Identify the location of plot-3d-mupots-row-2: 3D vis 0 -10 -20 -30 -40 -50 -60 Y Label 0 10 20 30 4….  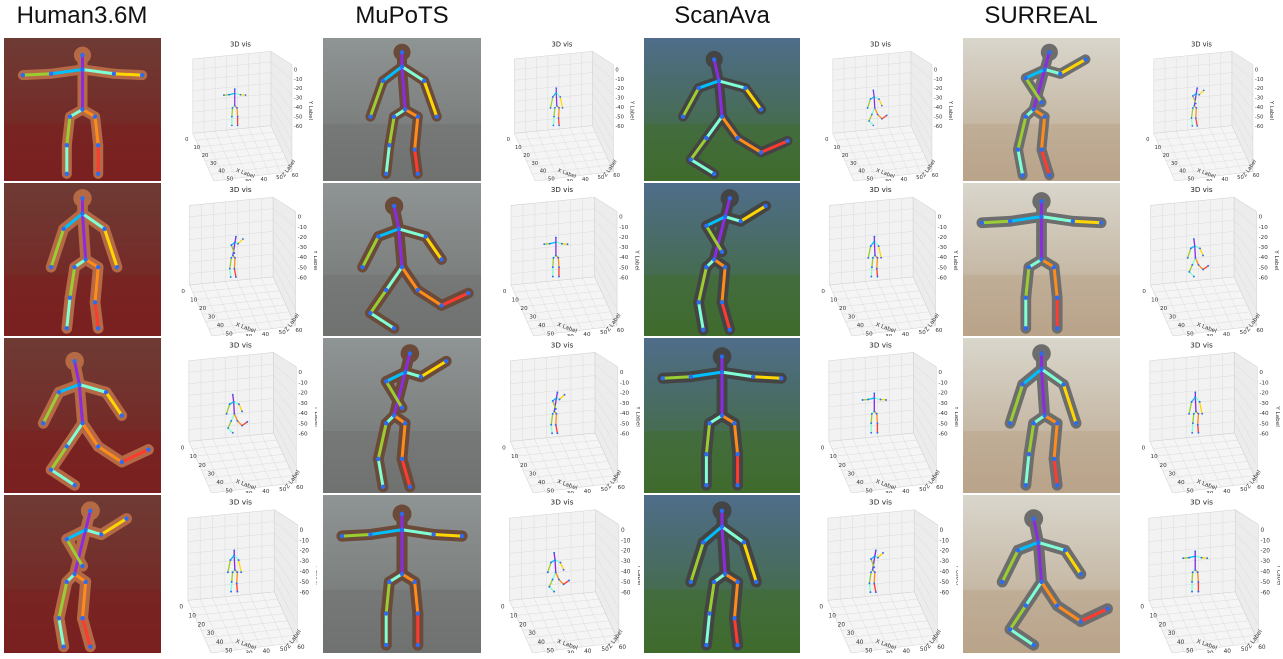
(561, 259).